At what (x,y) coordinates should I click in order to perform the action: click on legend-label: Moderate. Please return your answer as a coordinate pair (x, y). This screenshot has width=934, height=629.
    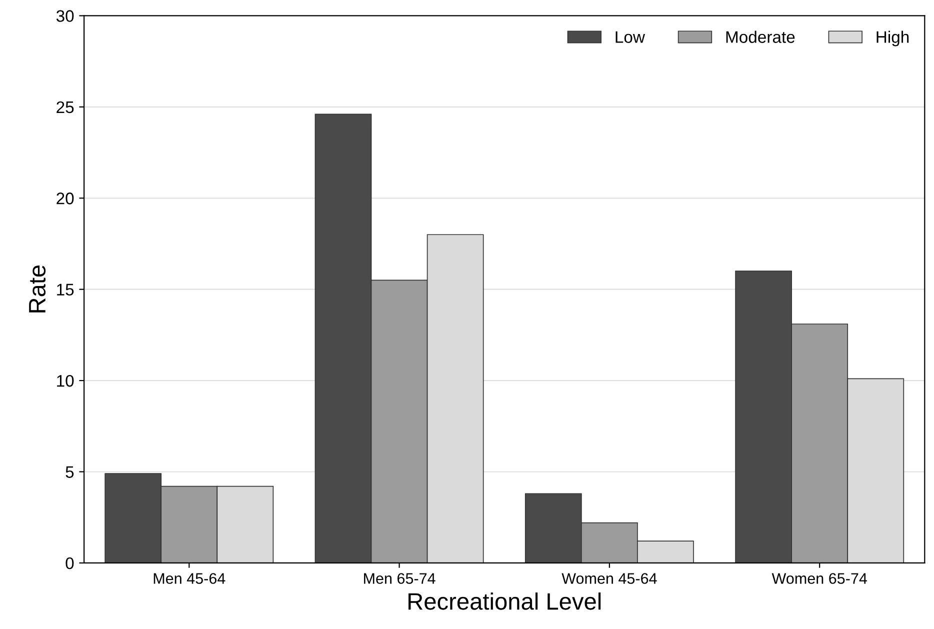
    Looking at the image, I should click on (760, 36).